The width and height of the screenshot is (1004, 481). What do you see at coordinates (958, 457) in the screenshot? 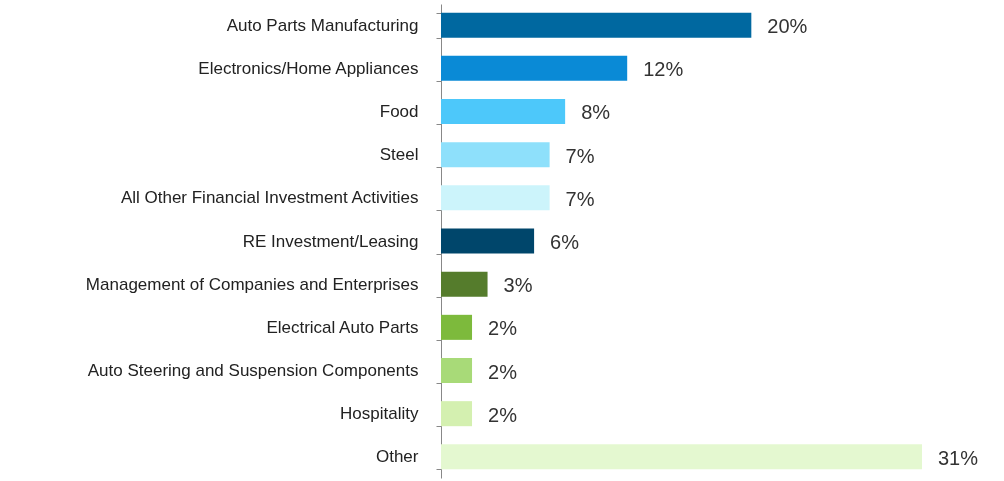
I see `data-label: 31%` at bounding box center [958, 457].